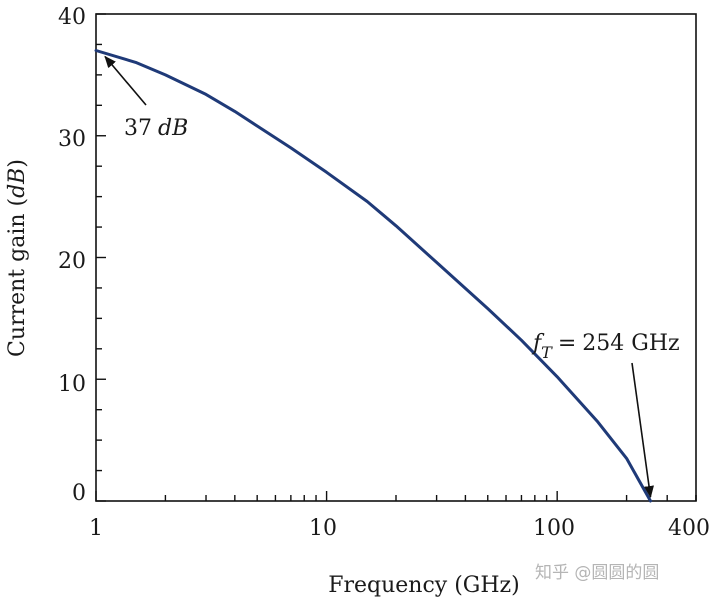 This screenshot has height=600, width=710. Describe the element at coordinates (72, 17) in the screenshot. I see `y-tick-label: 40` at that location.